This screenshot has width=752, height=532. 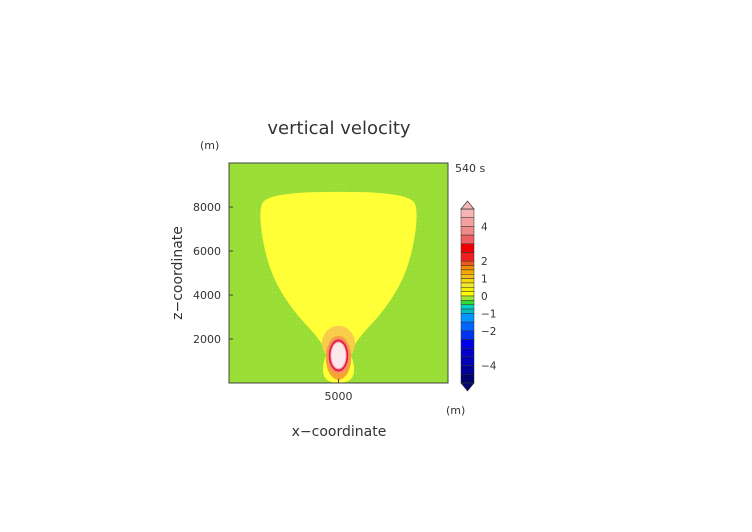 I want to click on y-tick-label: 6000, so click(x=207, y=251).